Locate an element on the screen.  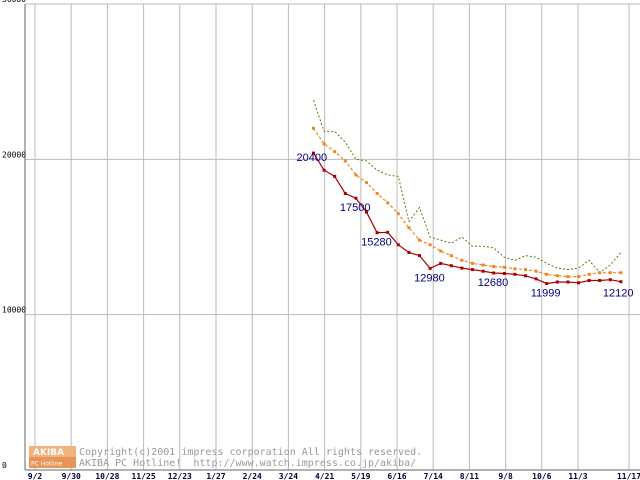
x-tick-label: 2/24 is located at coordinates (252, 476).